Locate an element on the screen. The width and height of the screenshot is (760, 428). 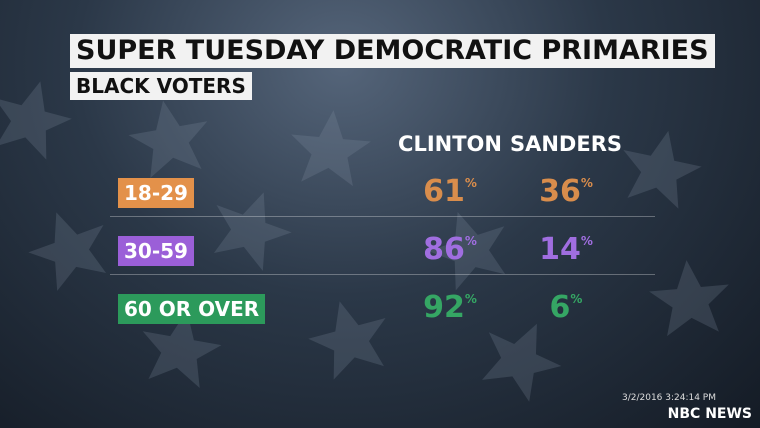
title: SUPER TUESDAY DEMOCRATIC PRIMARIES is located at coordinates (392, 51).